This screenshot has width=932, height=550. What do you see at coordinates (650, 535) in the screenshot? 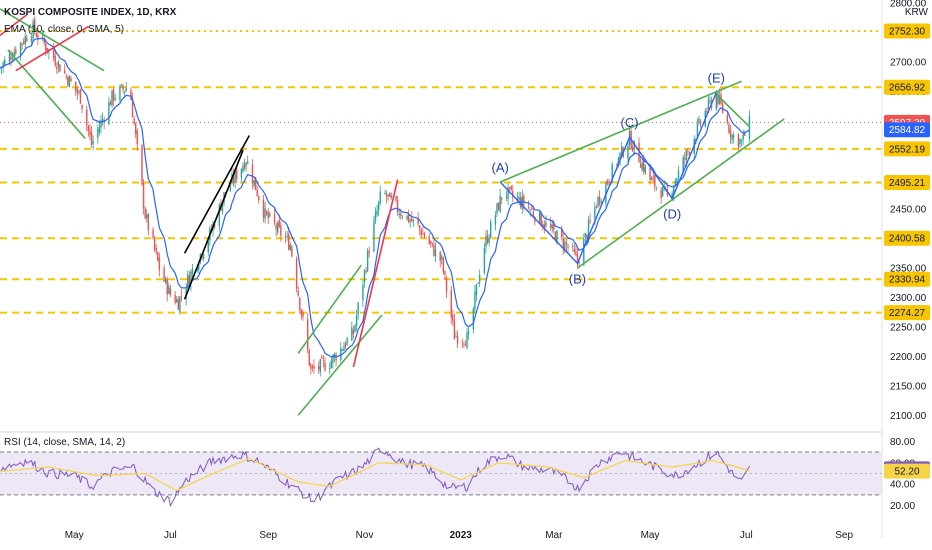
I see `time-tick-label: May` at bounding box center [650, 535].